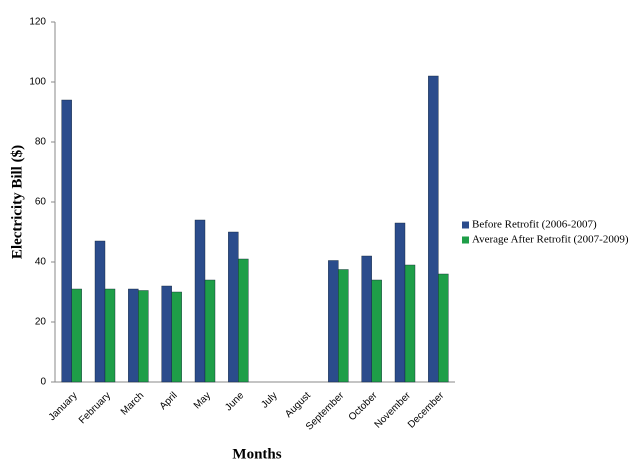 The width and height of the screenshot is (640, 465). I want to click on x-tick-label: February, so click(95, 408).